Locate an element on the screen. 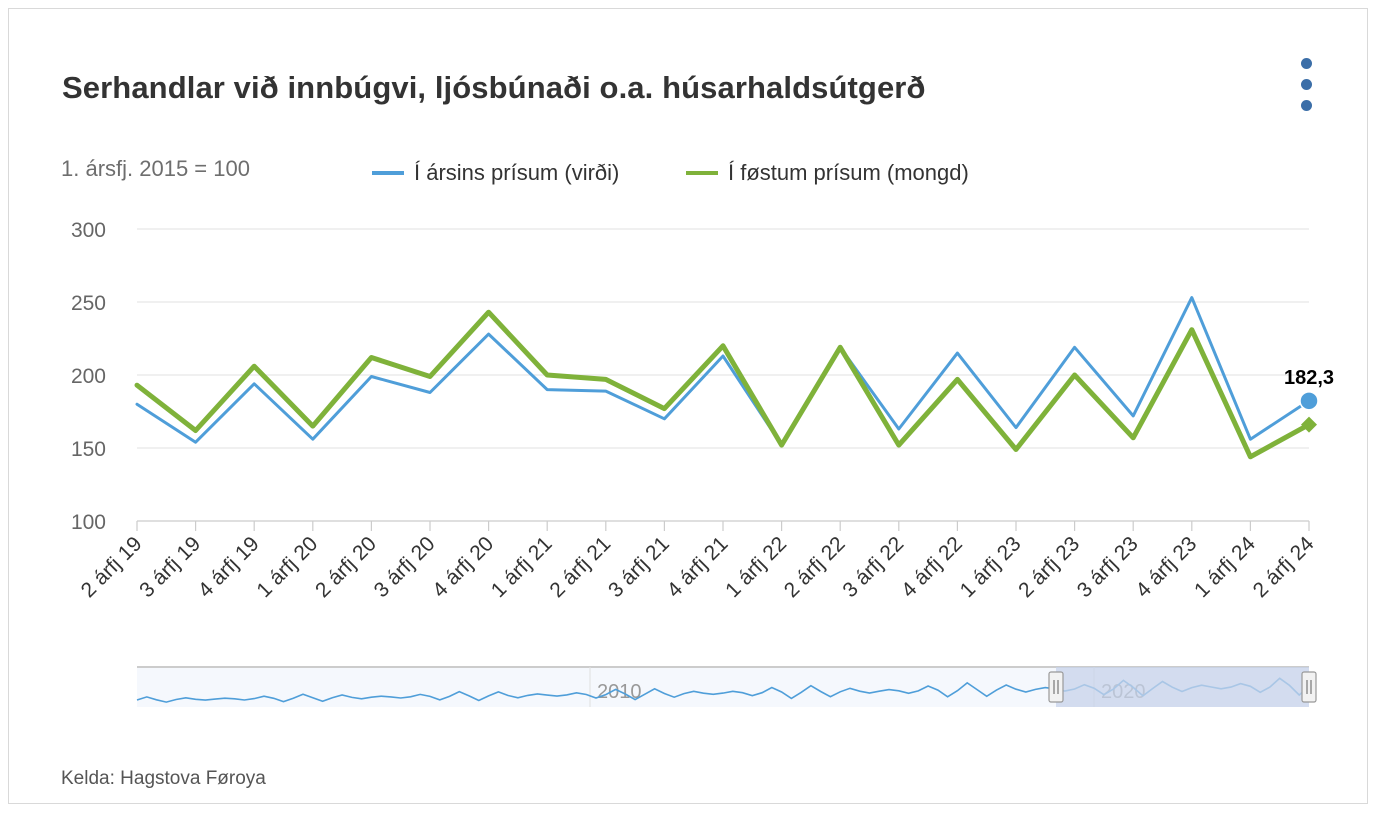 Image resolution: width=1382 pixels, height=822 pixels. navigator-right-handle is located at coordinates (1309, 687).